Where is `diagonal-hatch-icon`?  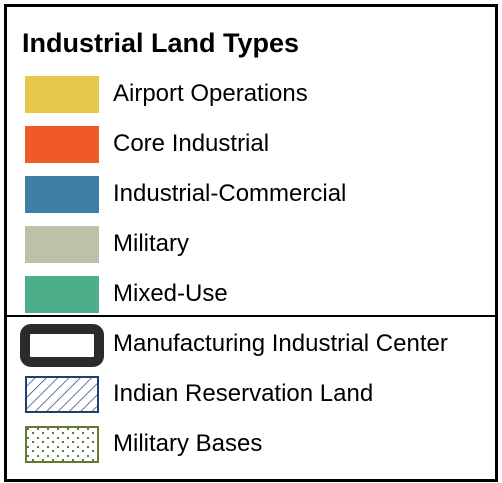
diagonal-hatch-icon is located at coordinates (62, 394).